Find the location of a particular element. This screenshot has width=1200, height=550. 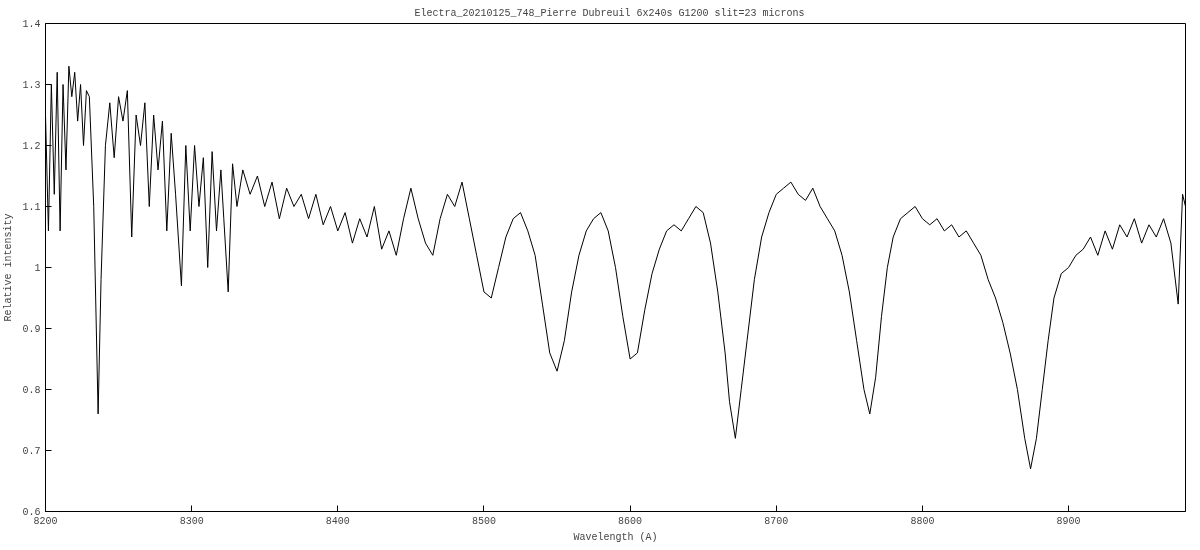

y-tick-label: 0.6 is located at coordinates (31, 512).